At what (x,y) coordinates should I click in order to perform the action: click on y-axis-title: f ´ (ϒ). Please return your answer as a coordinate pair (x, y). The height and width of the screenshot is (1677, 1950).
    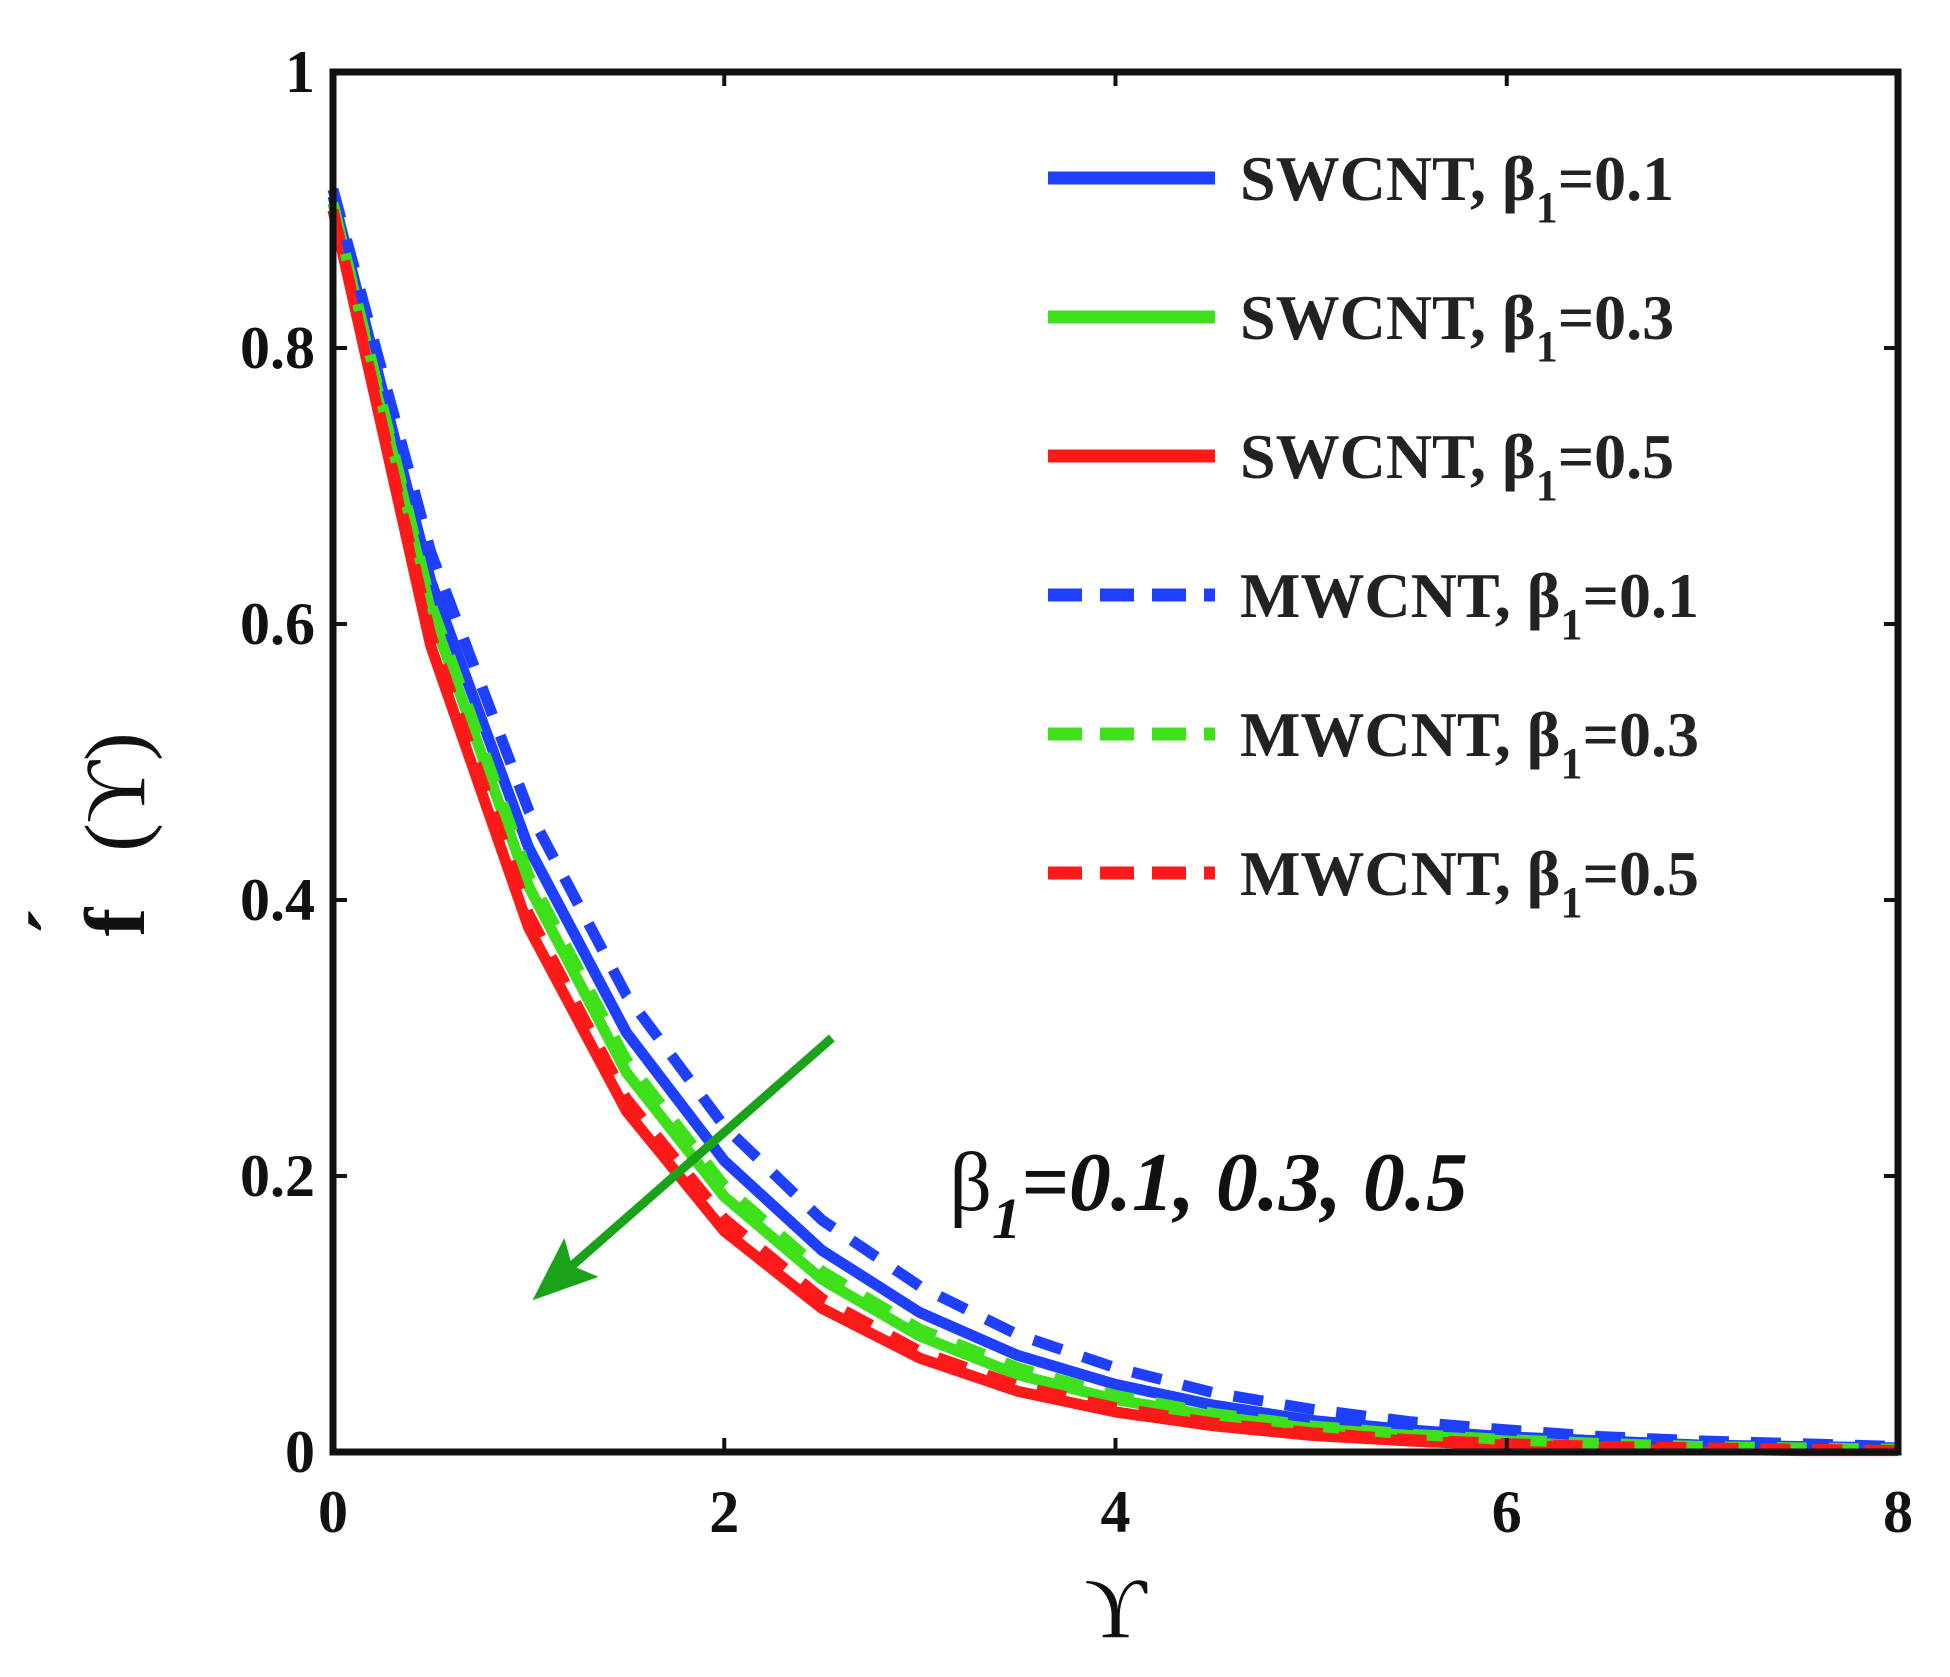
    Looking at the image, I should click on (87, 834).